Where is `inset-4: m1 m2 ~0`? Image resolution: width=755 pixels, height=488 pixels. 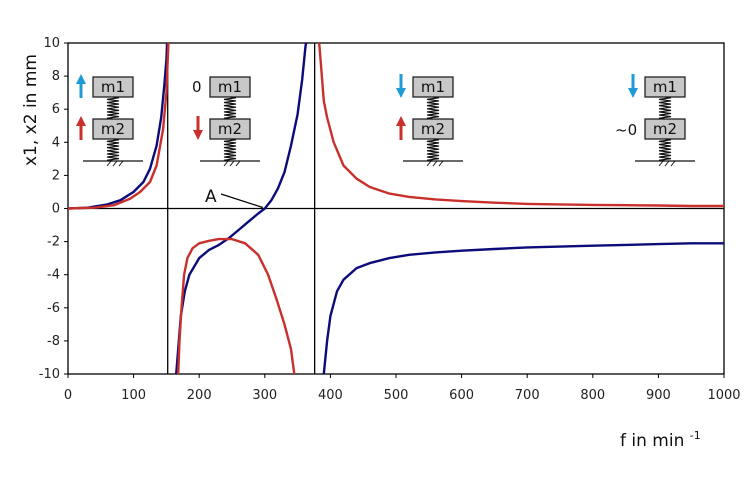
inset-4: m1 m2 ~0 is located at coordinates (655, 120).